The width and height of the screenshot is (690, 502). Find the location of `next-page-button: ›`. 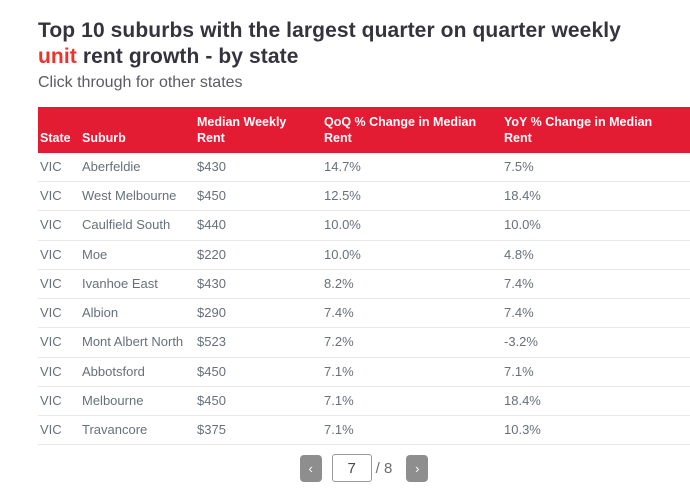

next-page-button: › is located at coordinates (417, 468).